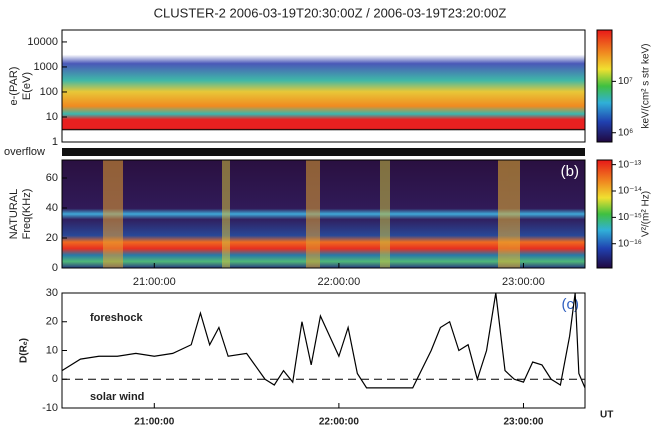 Image resolution: width=655 pixels, height=430 pixels. What do you see at coordinates (604, 214) in the screenshot?
I see `colorbar-b` at bounding box center [604, 214].